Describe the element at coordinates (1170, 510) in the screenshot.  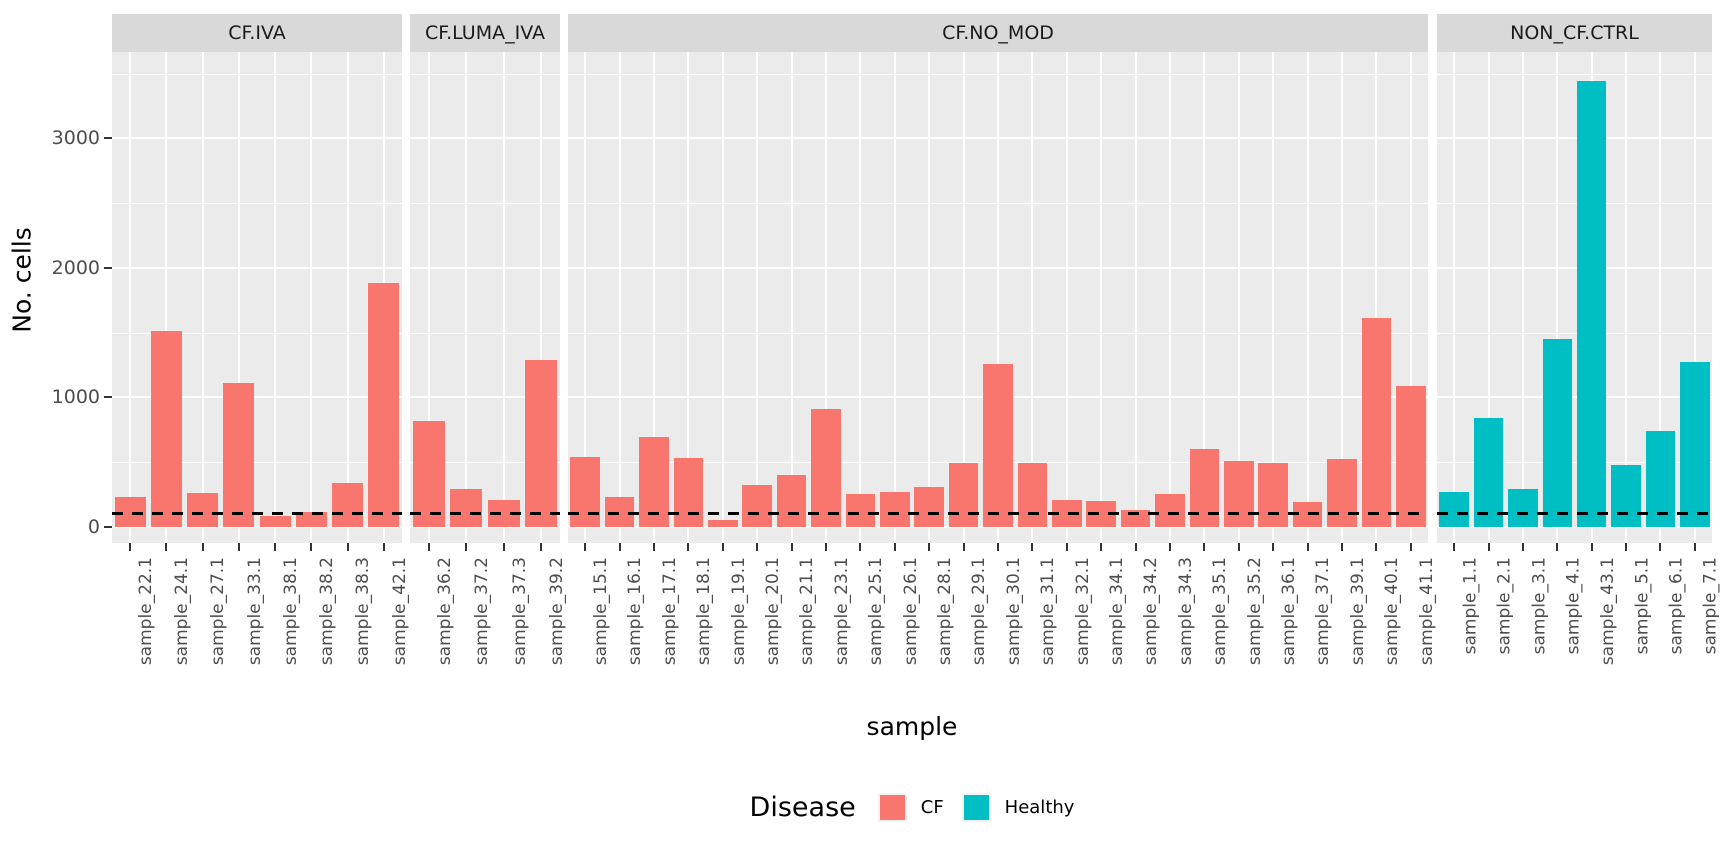
I see `bar-sample_34.3` at that location.